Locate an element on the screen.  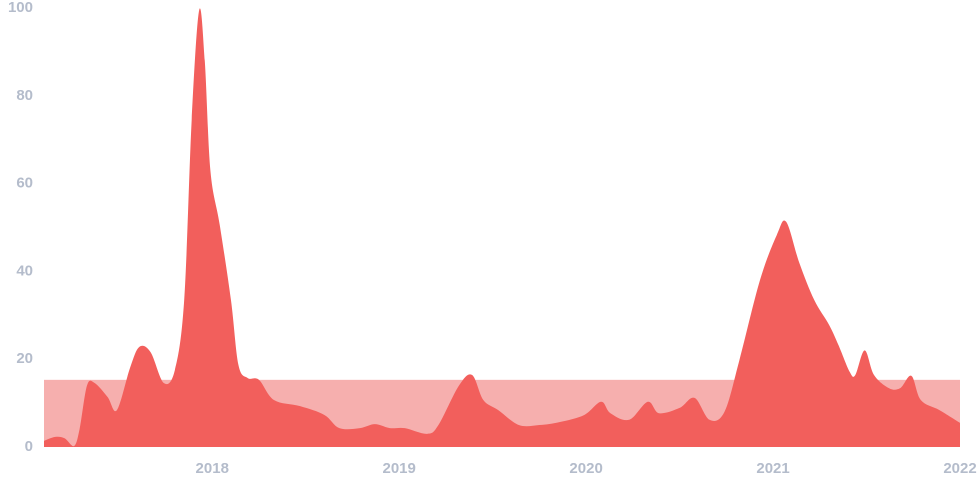
x-tick-label: 2019 is located at coordinates (398, 468).